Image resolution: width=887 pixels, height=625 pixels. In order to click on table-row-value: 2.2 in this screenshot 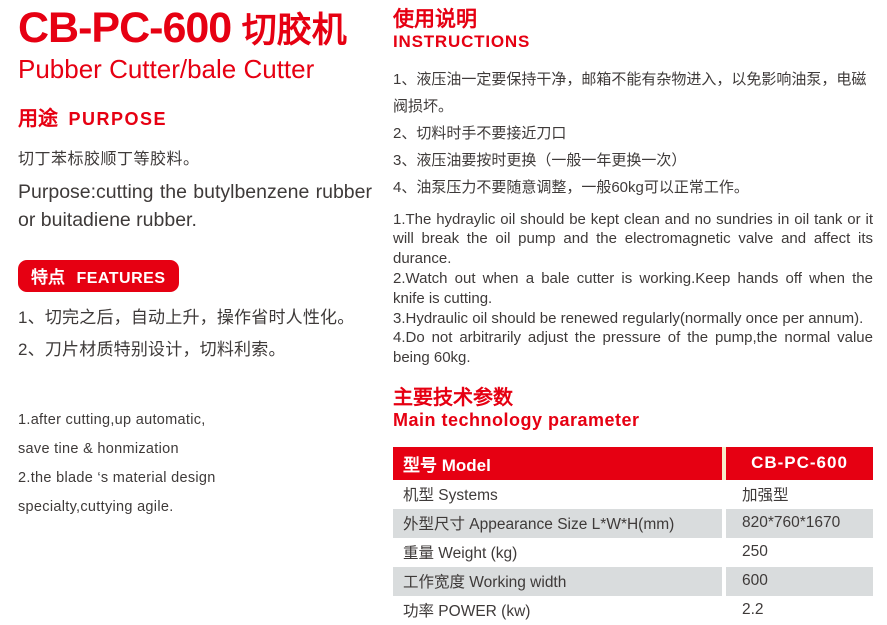, I will do `click(753, 609)`.